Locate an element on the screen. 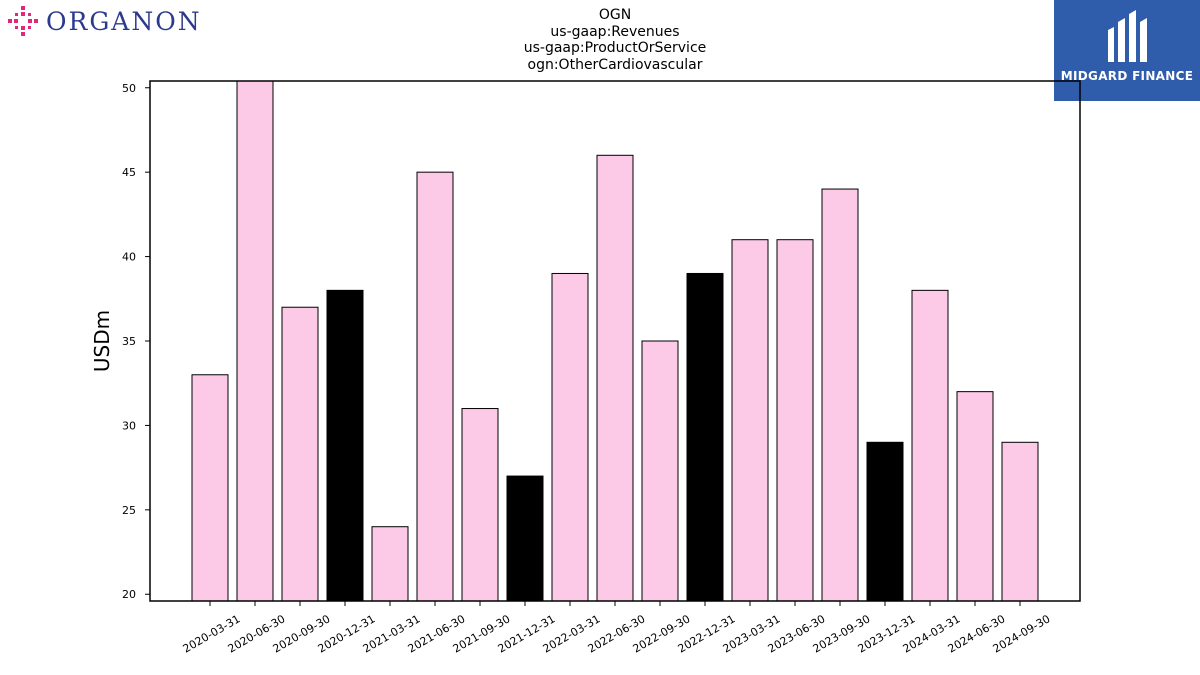 This screenshot has height=675, width=1200. y-tick-label: 30 is located at coordinates (129, 425).